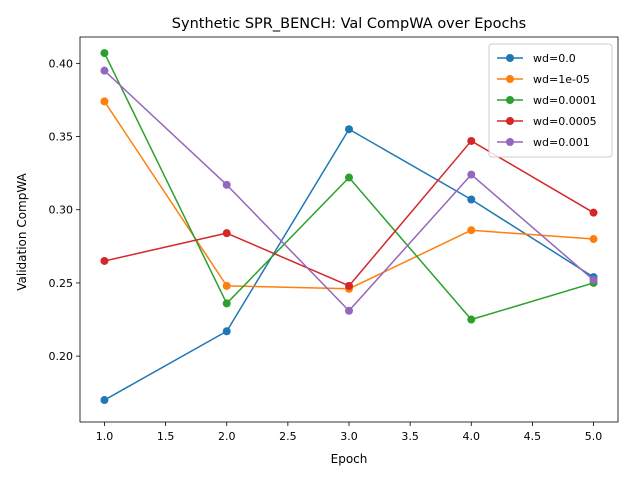 Image resolution: width=640 pixels, height=480 pixels. Describe the element at coordinates (22, 231) in the screenshot. I see `y-axis-label: Validation CompWA` at that location.